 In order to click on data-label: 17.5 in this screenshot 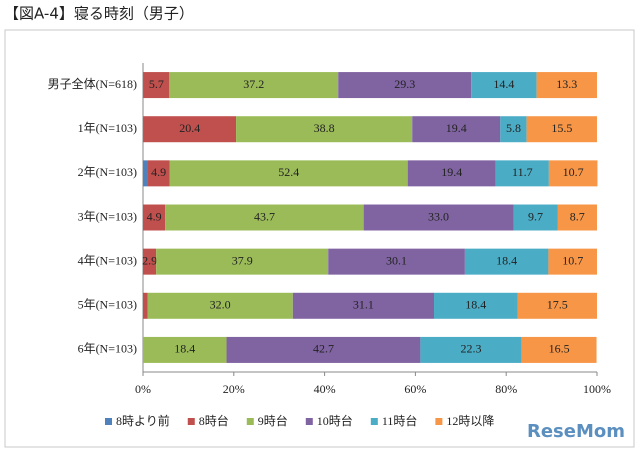, I will do `click(557, 305)`.